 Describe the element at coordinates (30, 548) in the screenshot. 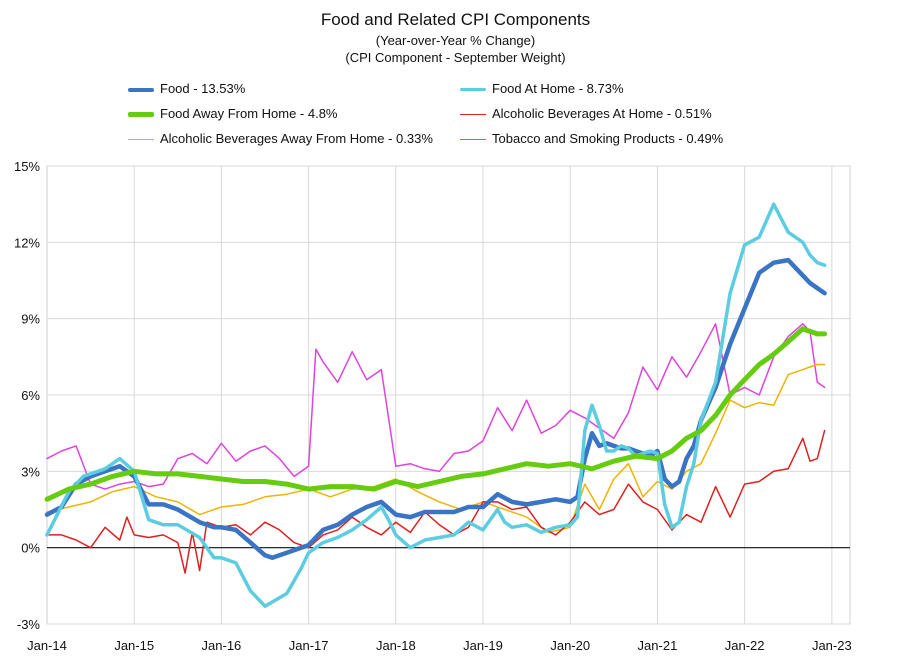

I see `y-tick-label: 0%` at that location.